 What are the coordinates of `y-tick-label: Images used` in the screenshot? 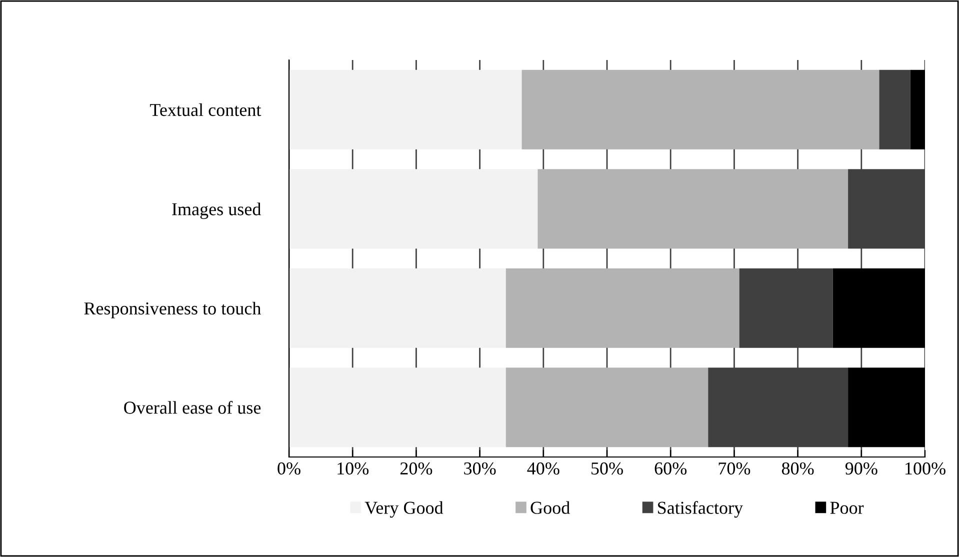 It's located at (216, 211).